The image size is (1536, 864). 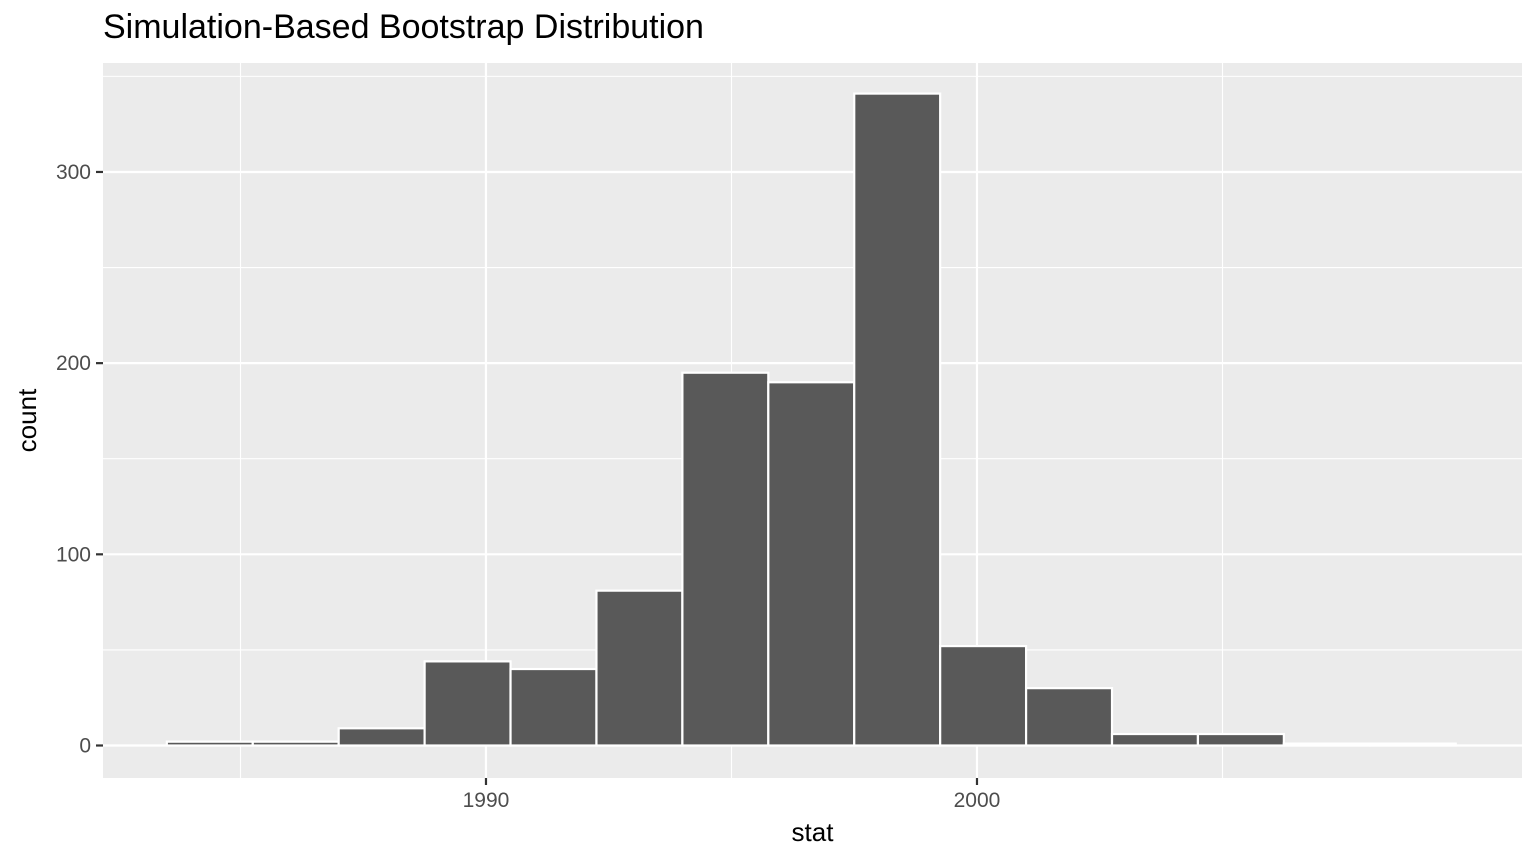 I want to click on x-tick-label: 2000, so click(x=977, y=800).